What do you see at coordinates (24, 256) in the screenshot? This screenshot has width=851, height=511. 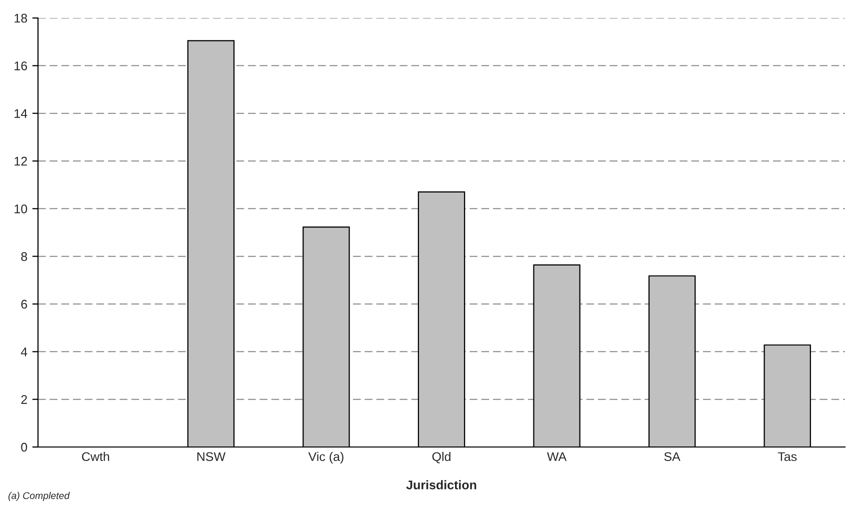 I see `y-tick-label: 8` at bounding box center [24, 256].